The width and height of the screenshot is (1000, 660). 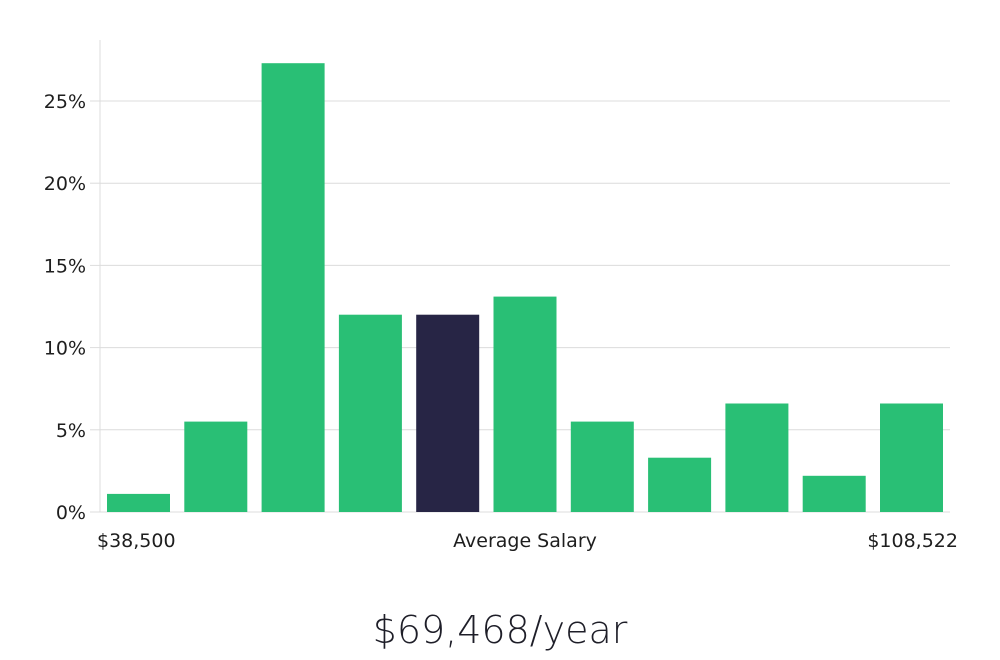 What do you see at coordinates (525, 541) in the screenshot?
I see `x-label-center: Average Salary` at bounding box center [525, 541].